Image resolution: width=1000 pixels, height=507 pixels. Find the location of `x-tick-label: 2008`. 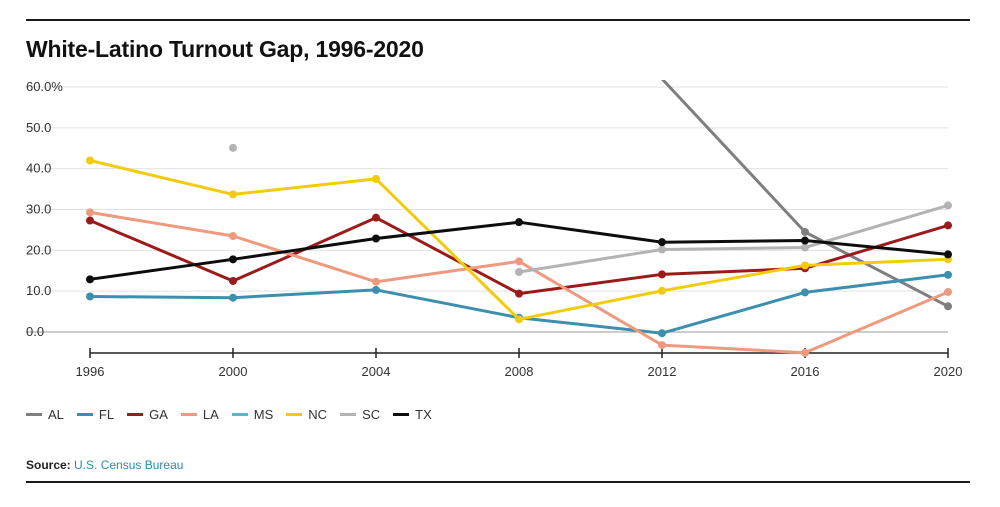

x-tick-label: 2008 is located at coordinates (519, 371).